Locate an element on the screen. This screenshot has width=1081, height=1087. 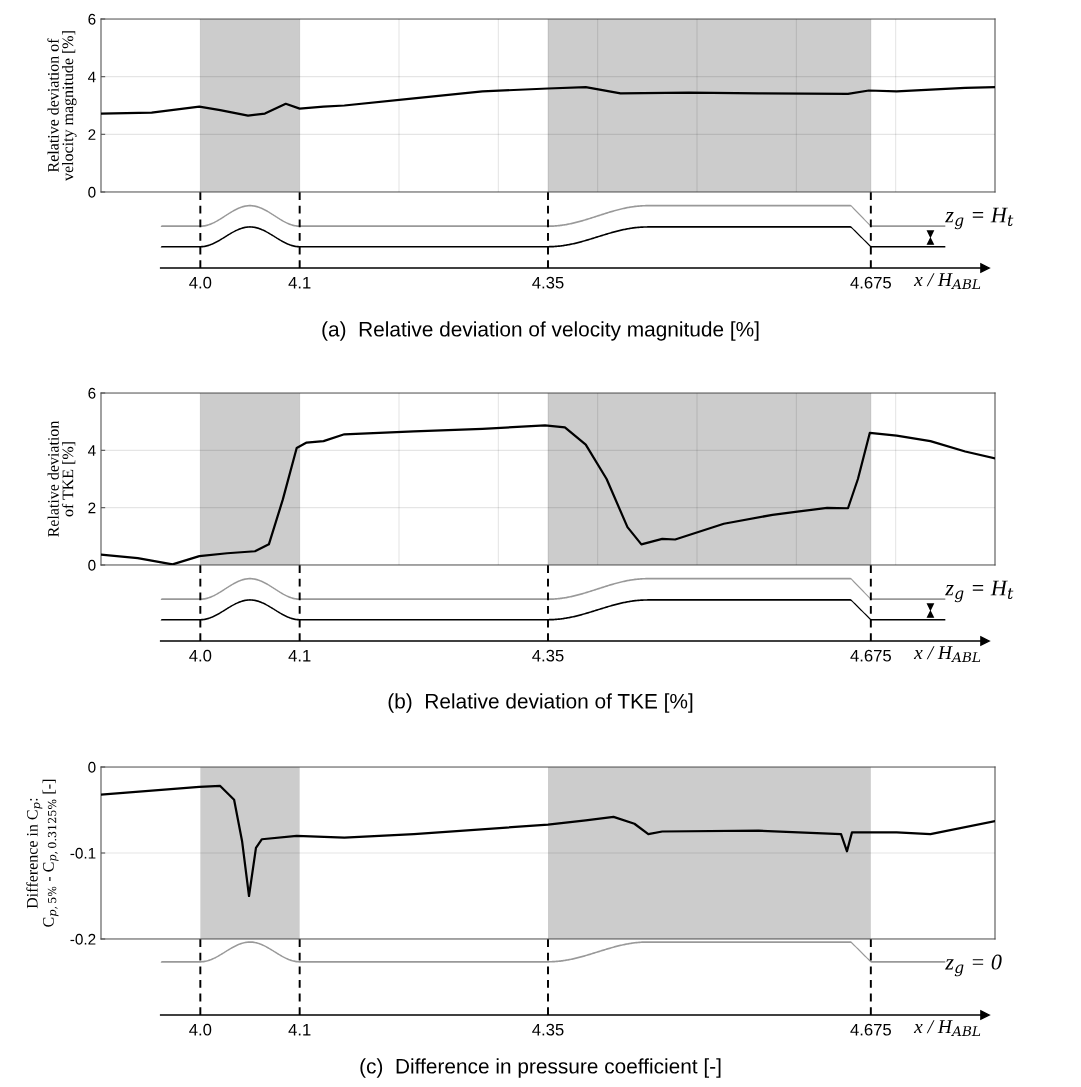
text: Difference in C$_{p}$: C$_{p,5%}$ - C$_{p,0.3125%}$ [-] is located at coordinates (42, 853).